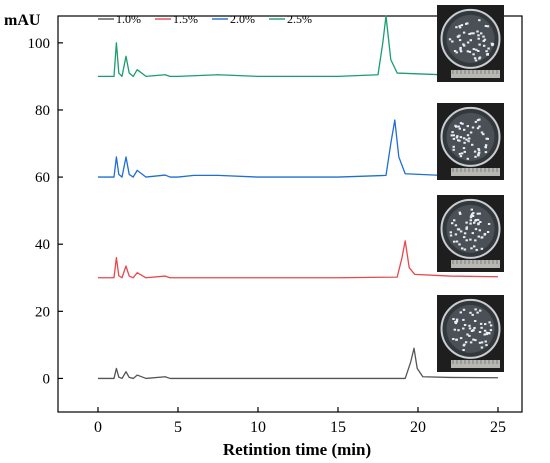 The width and height of the screenshot is (550, 463). What do you see at coordinates (185, 19) in the screenshot?
I see `legend-label-2: 1.5%` at bounding box center [185, 19].